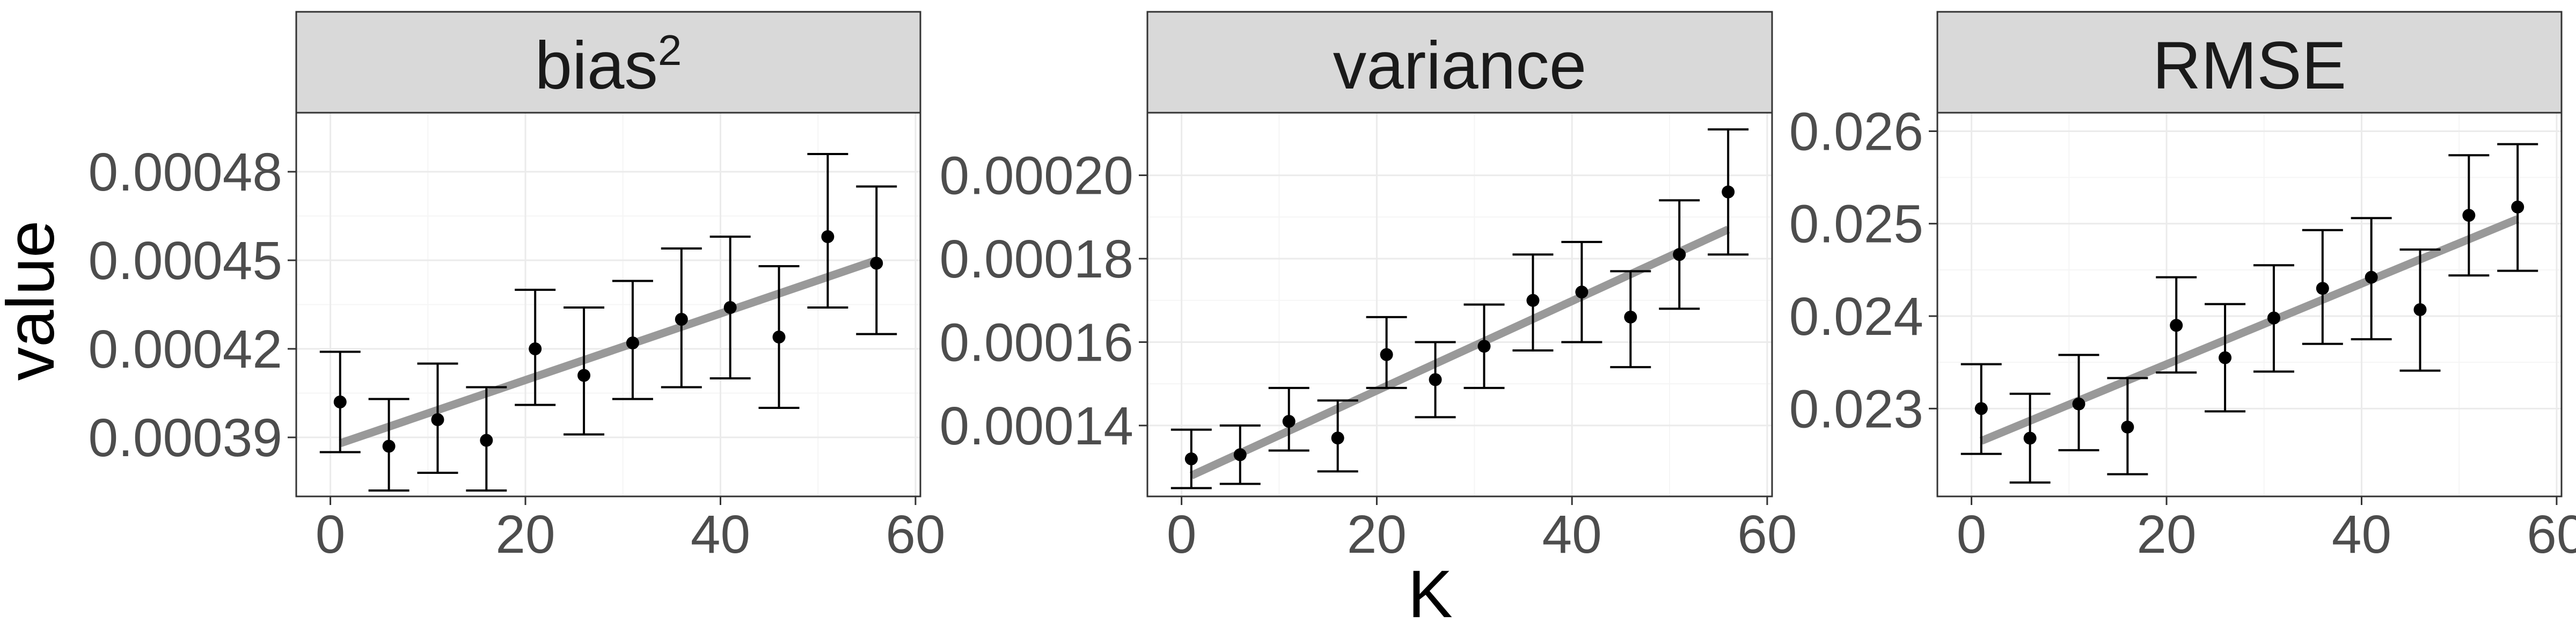  What do you see at coordinates (1856, 409) in the screenshot?
I see `y-tick-label: 0.023` at bounding box center [1856, 409].